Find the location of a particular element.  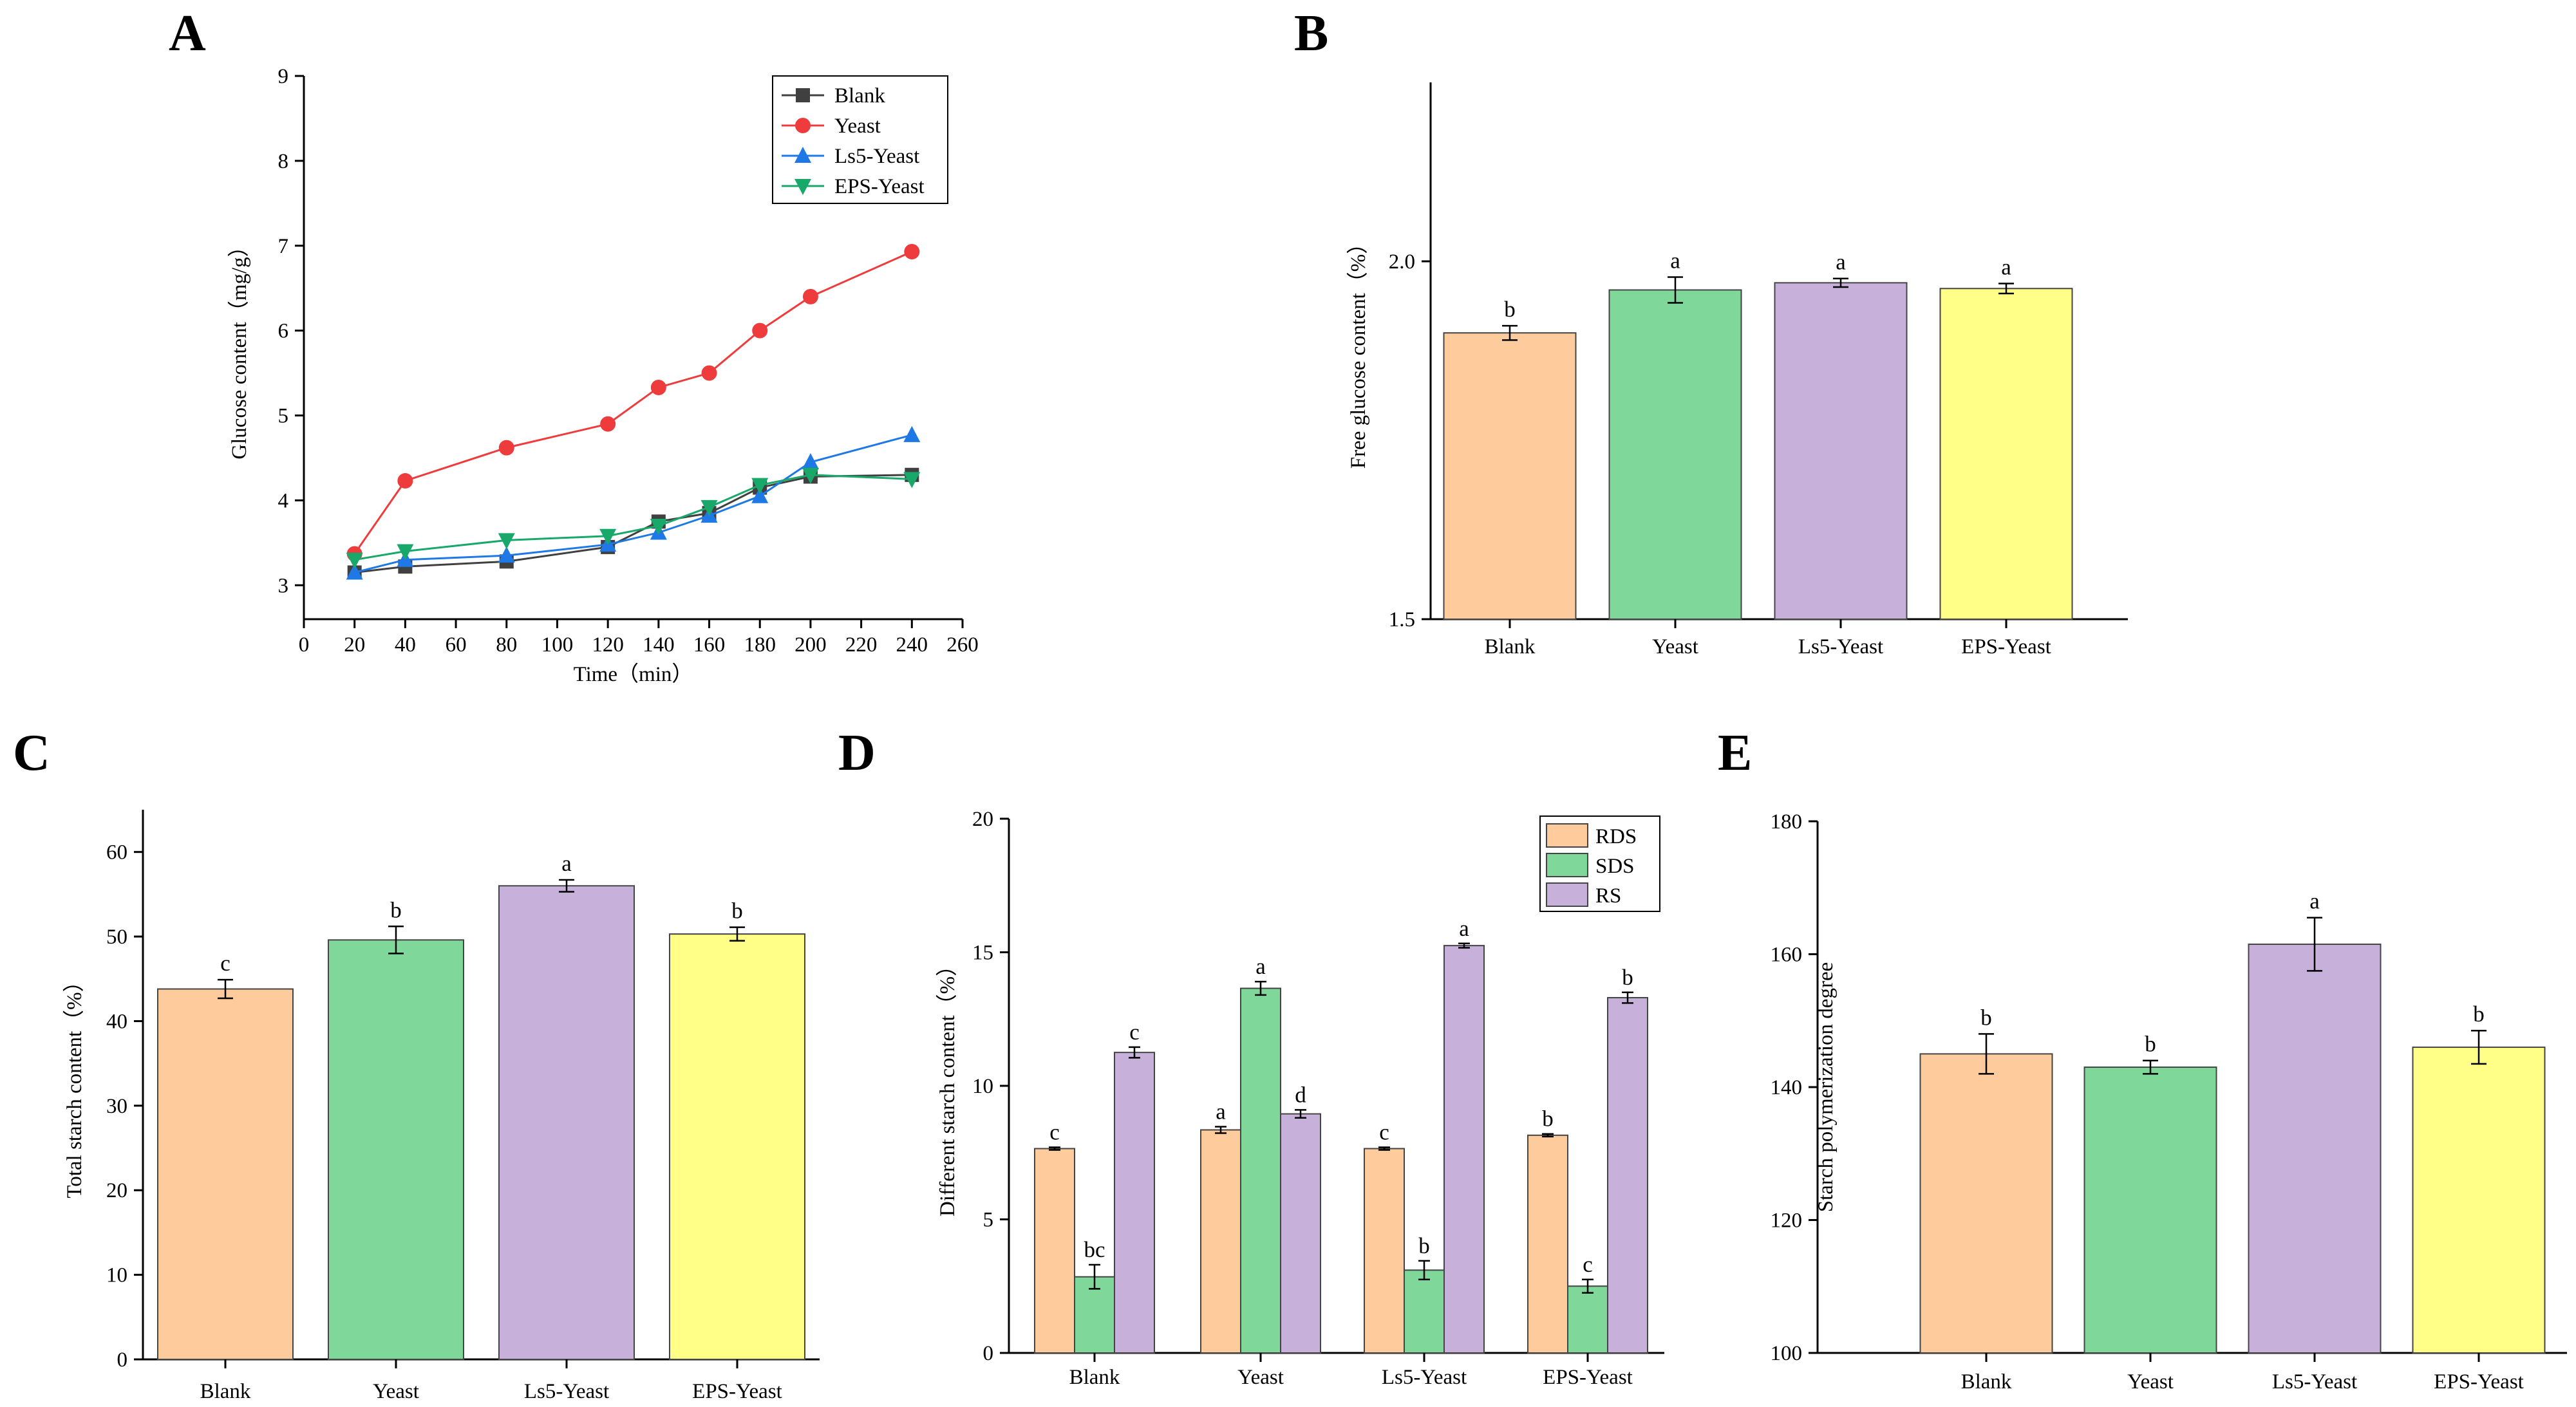

y-tick-label: 100 is located at coordinates (1787, 1353).